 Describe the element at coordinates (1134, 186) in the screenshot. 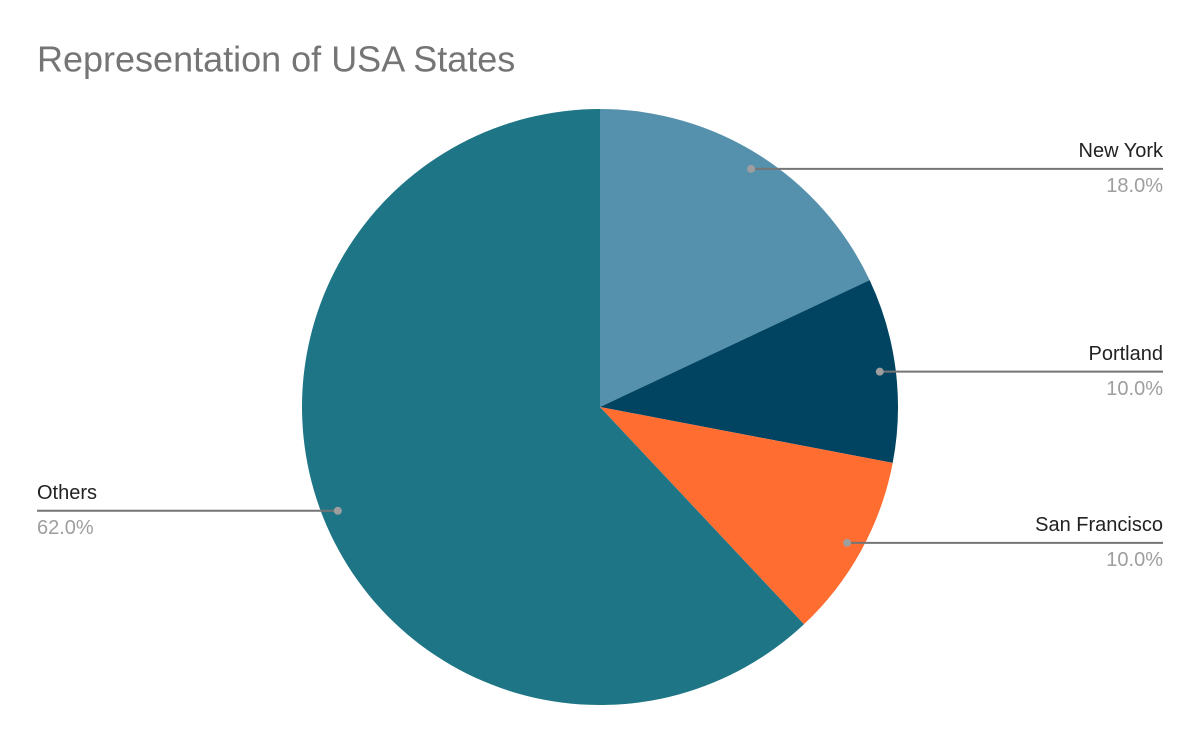

I see `value-label: 18.0%` at that location.